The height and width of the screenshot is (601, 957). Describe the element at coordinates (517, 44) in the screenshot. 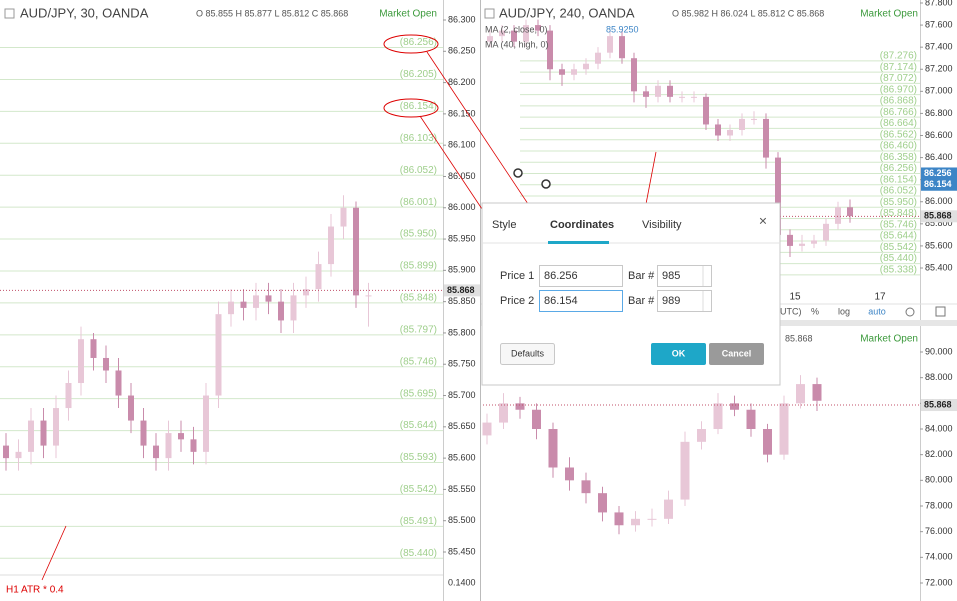

I see `ma-legend: MA (40, high, 0)` at that location.